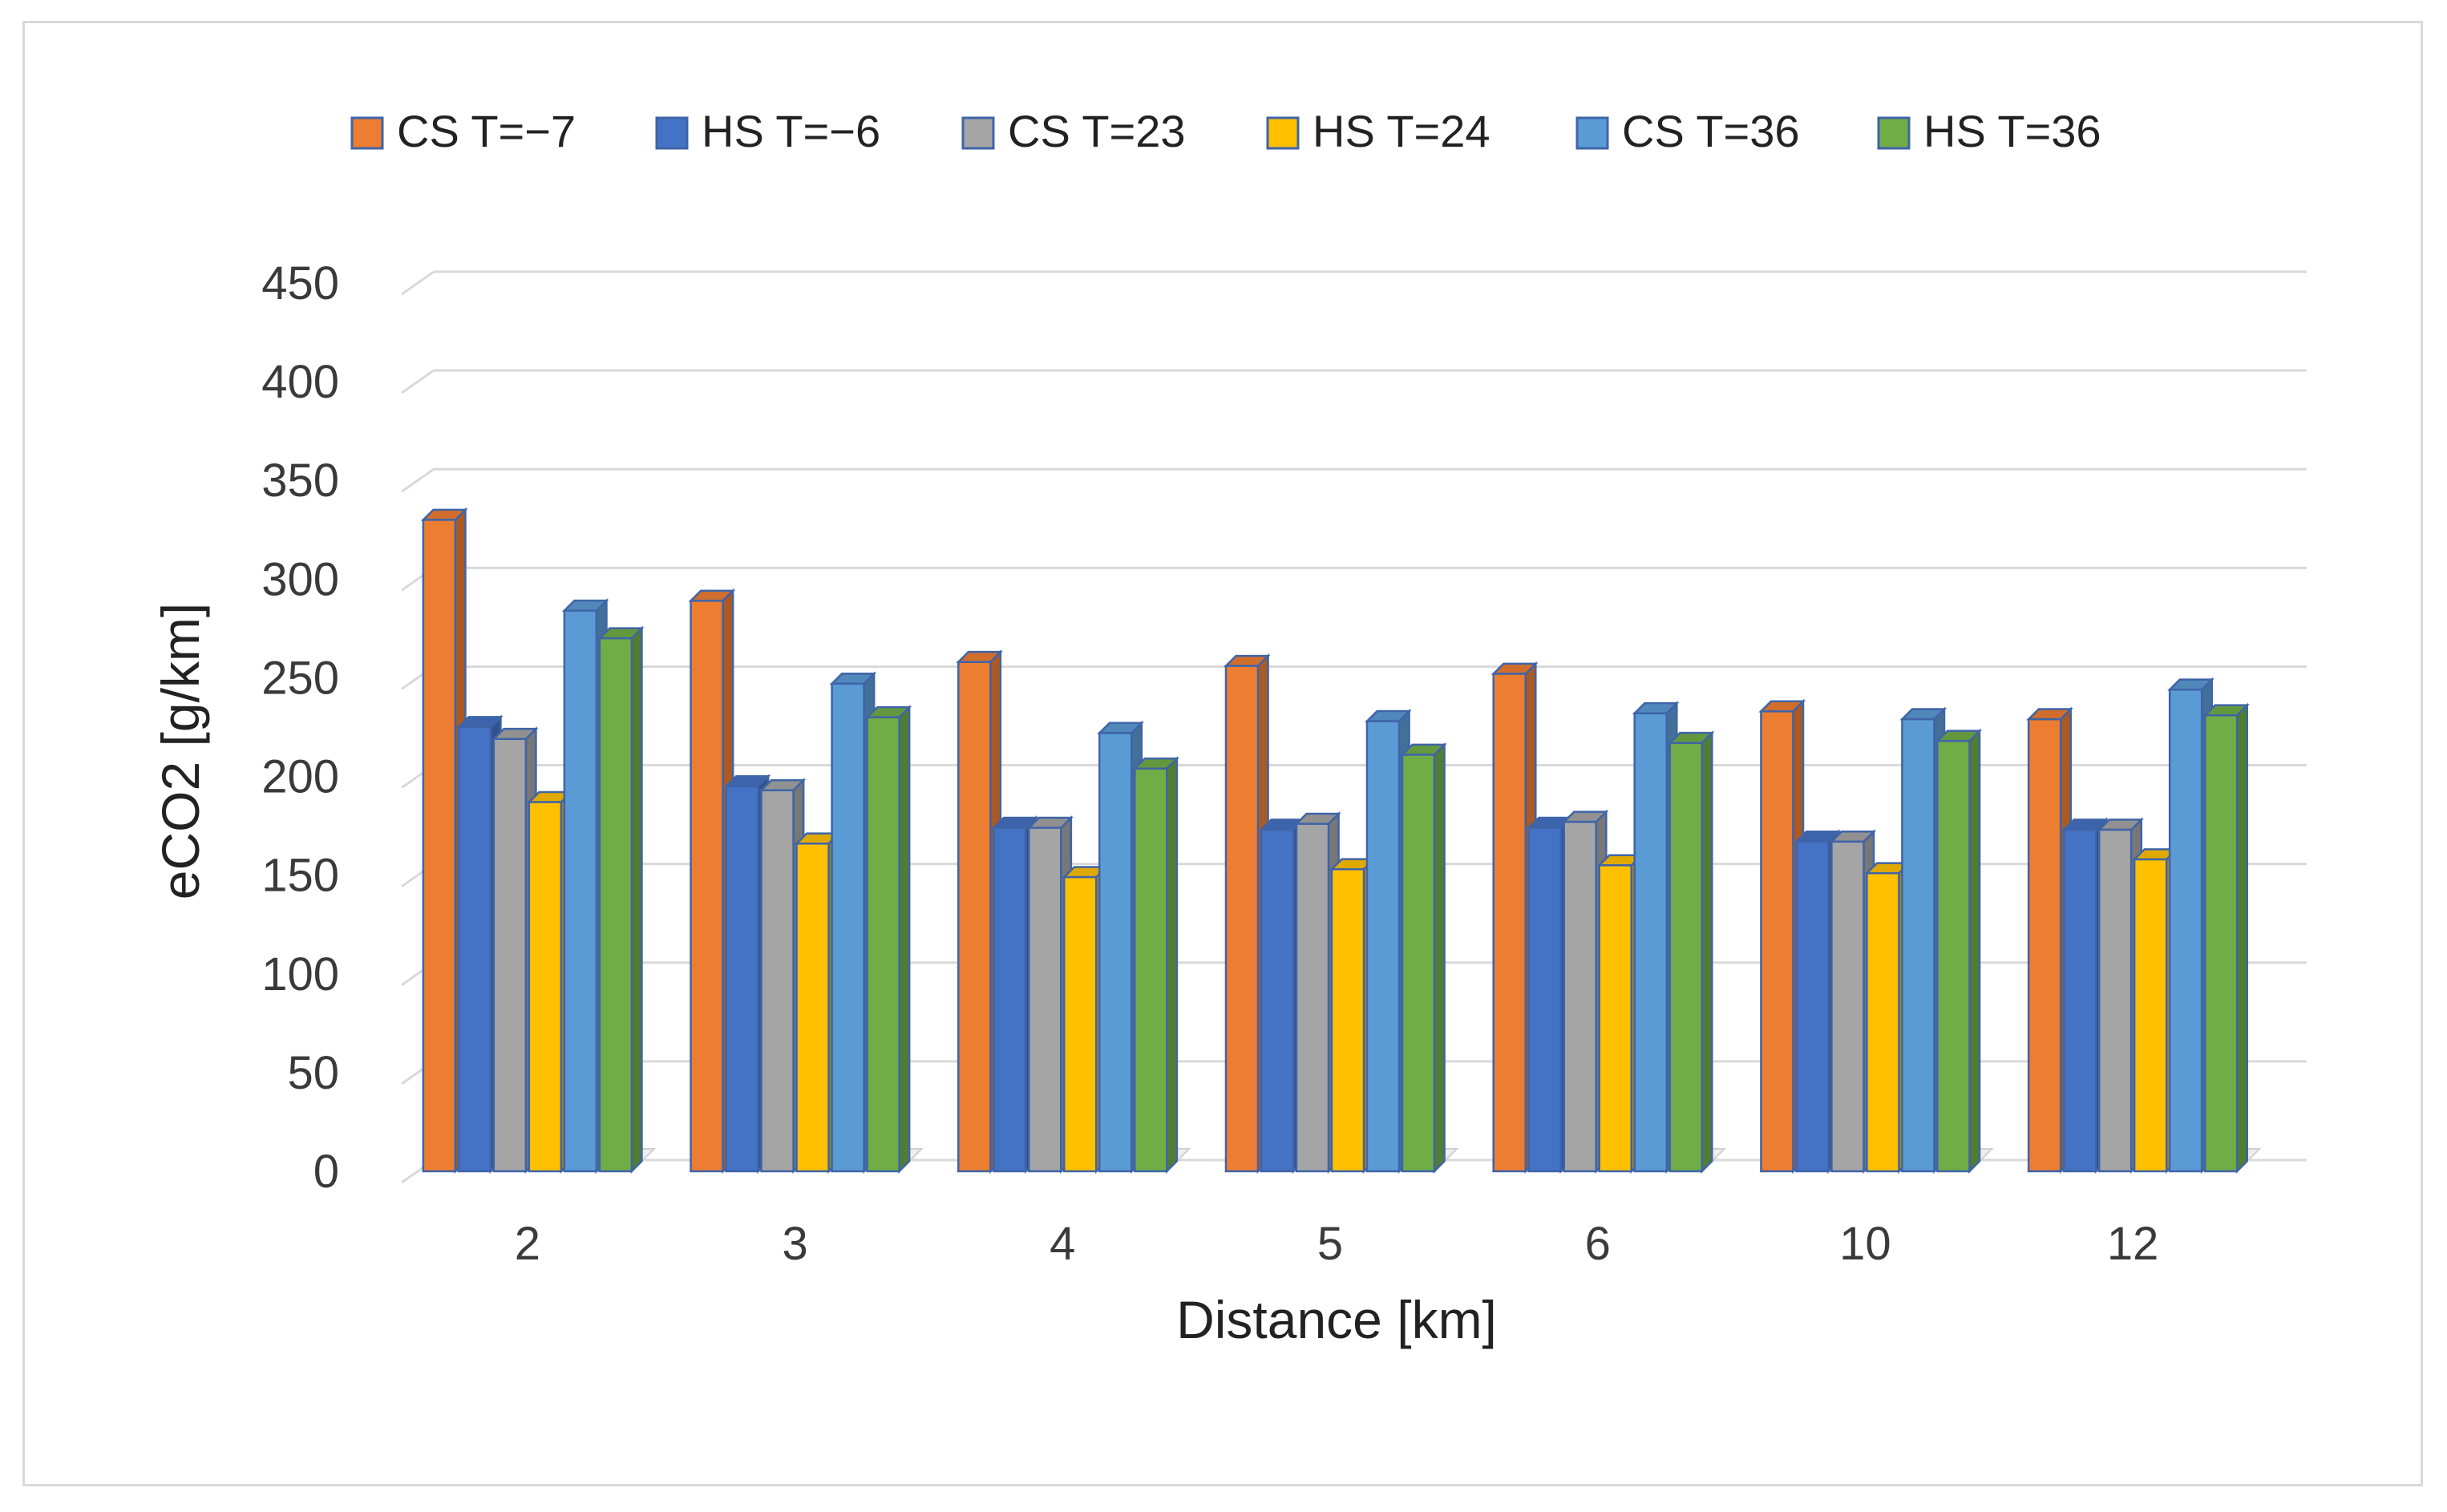 The height and width of the screenshot is (1512, 2447). I want to click on legend-label: CS T=23, so click(1097, 131).